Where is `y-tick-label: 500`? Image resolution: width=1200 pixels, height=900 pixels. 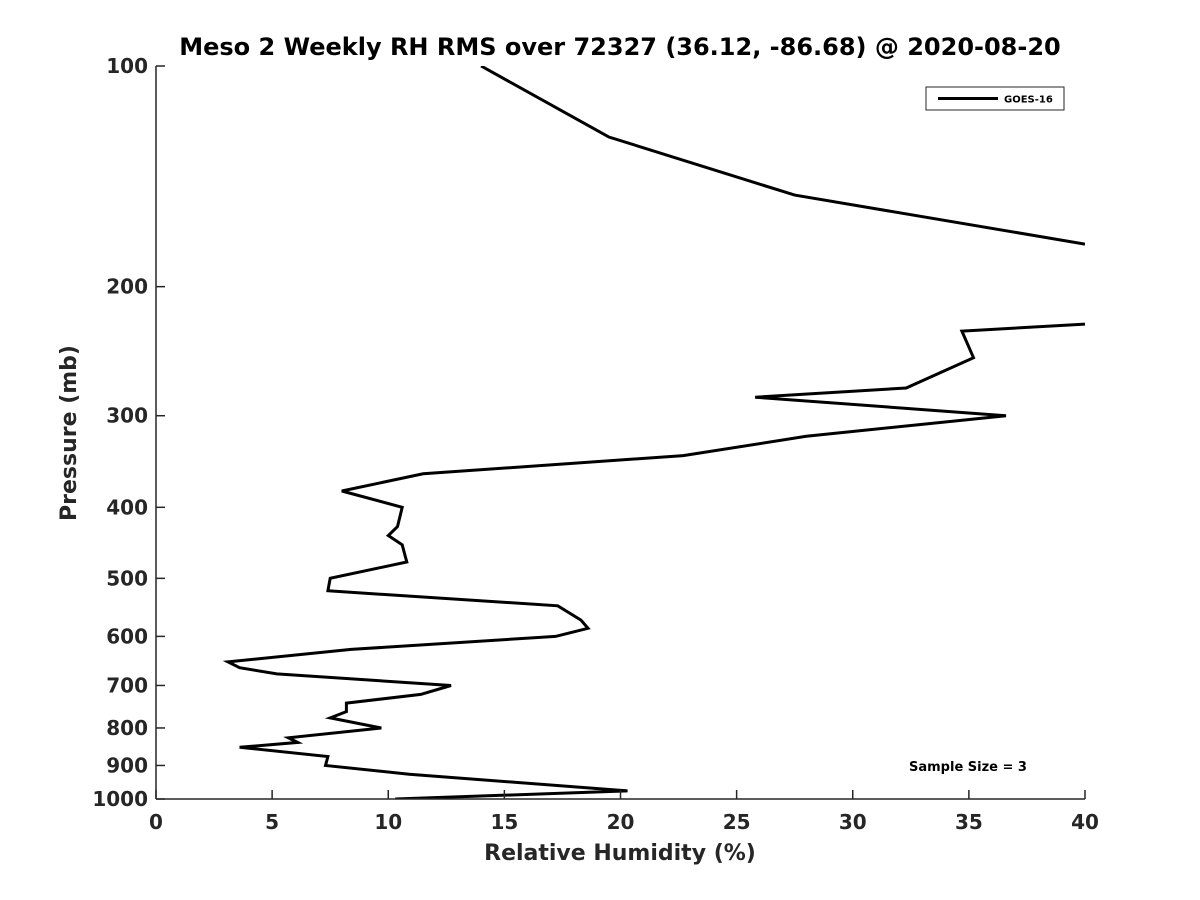
y-tick-label: 500 is located at coordinates (127, 578).